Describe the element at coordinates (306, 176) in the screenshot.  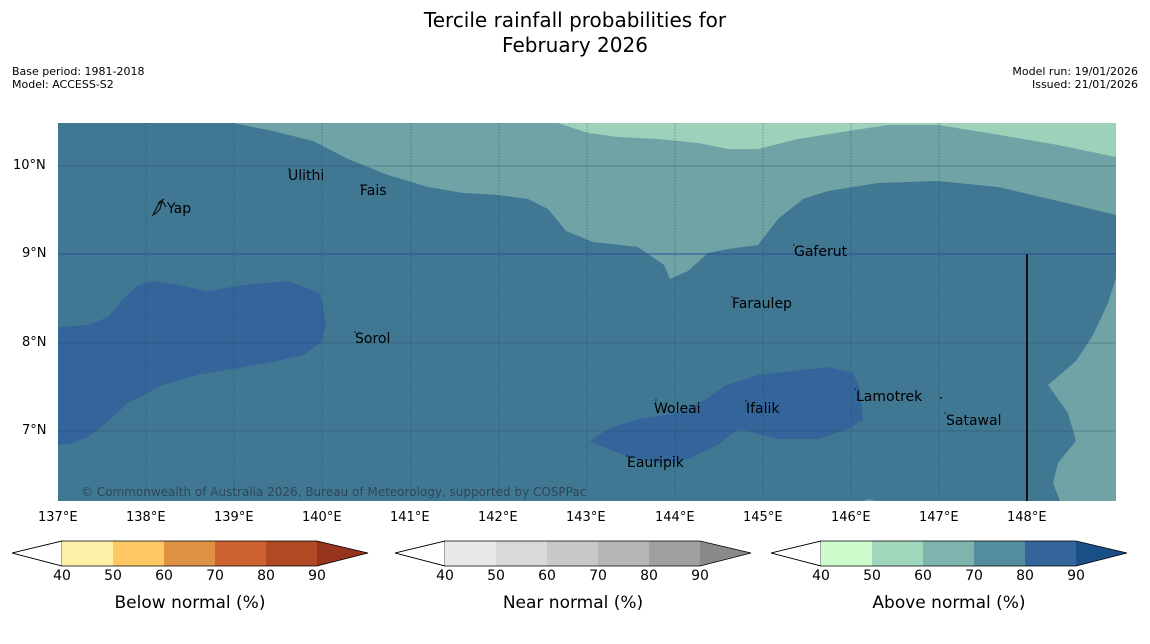
I see `place-label-ulithi: Ulithi` at that location.